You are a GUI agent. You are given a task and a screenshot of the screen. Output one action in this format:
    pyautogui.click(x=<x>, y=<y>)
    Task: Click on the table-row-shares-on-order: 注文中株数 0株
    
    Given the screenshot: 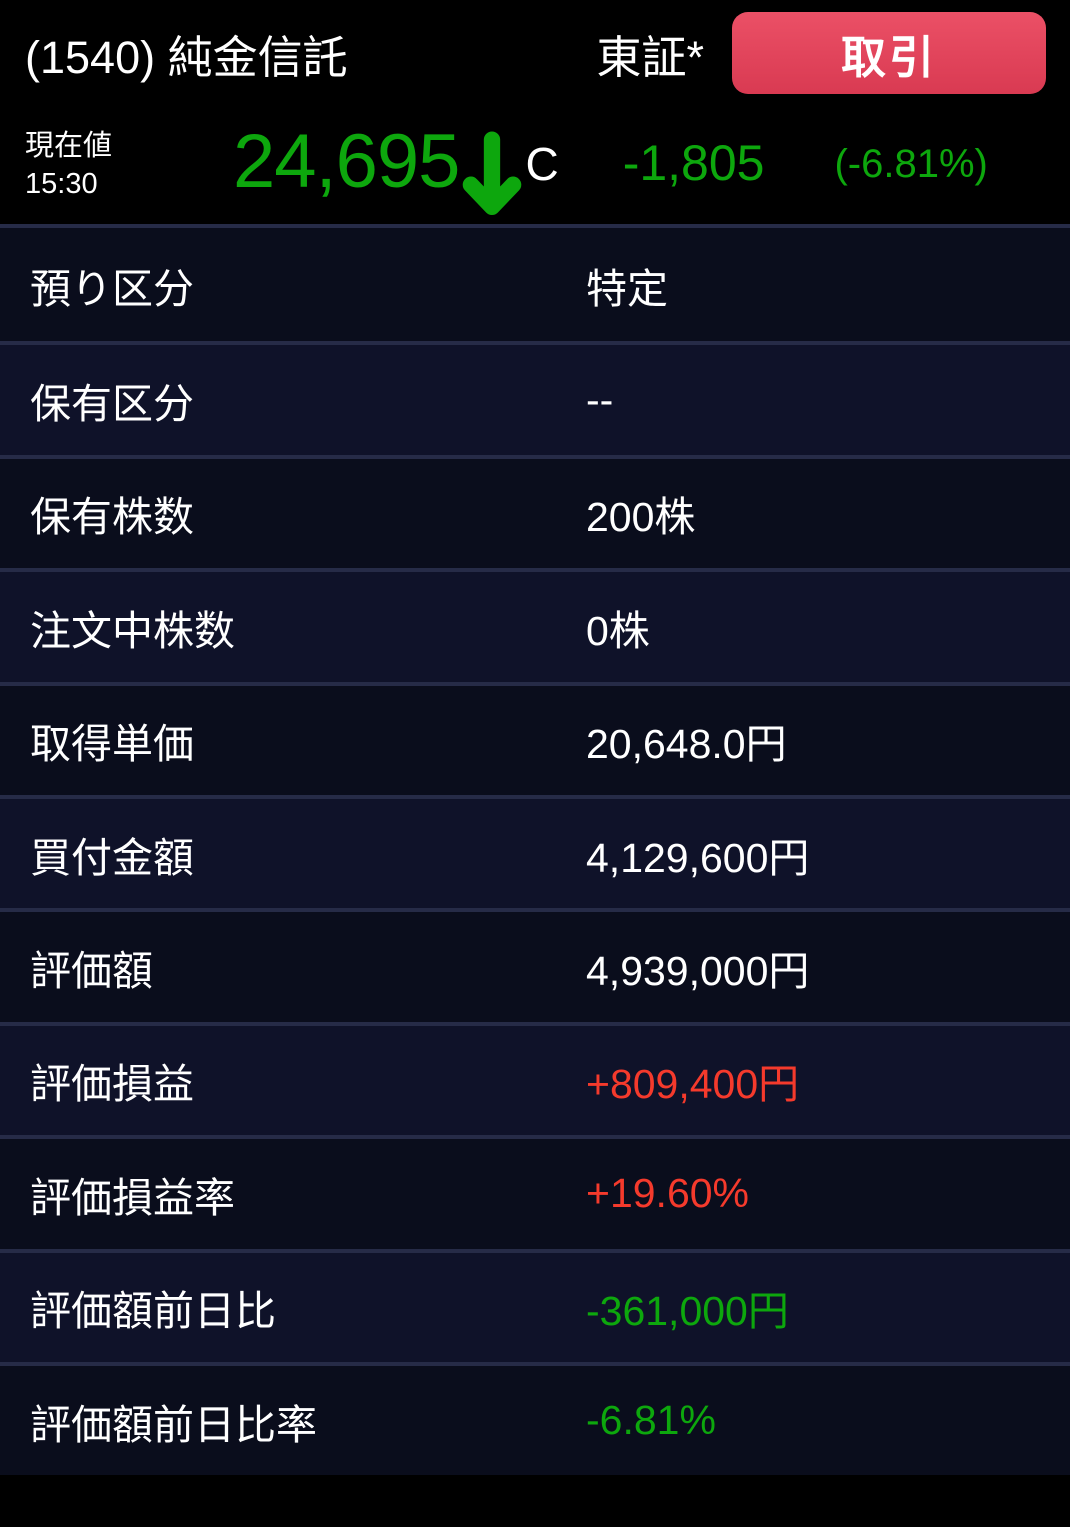 What is the action you would take?
    pyautogui.click(x=535, y=625)
    